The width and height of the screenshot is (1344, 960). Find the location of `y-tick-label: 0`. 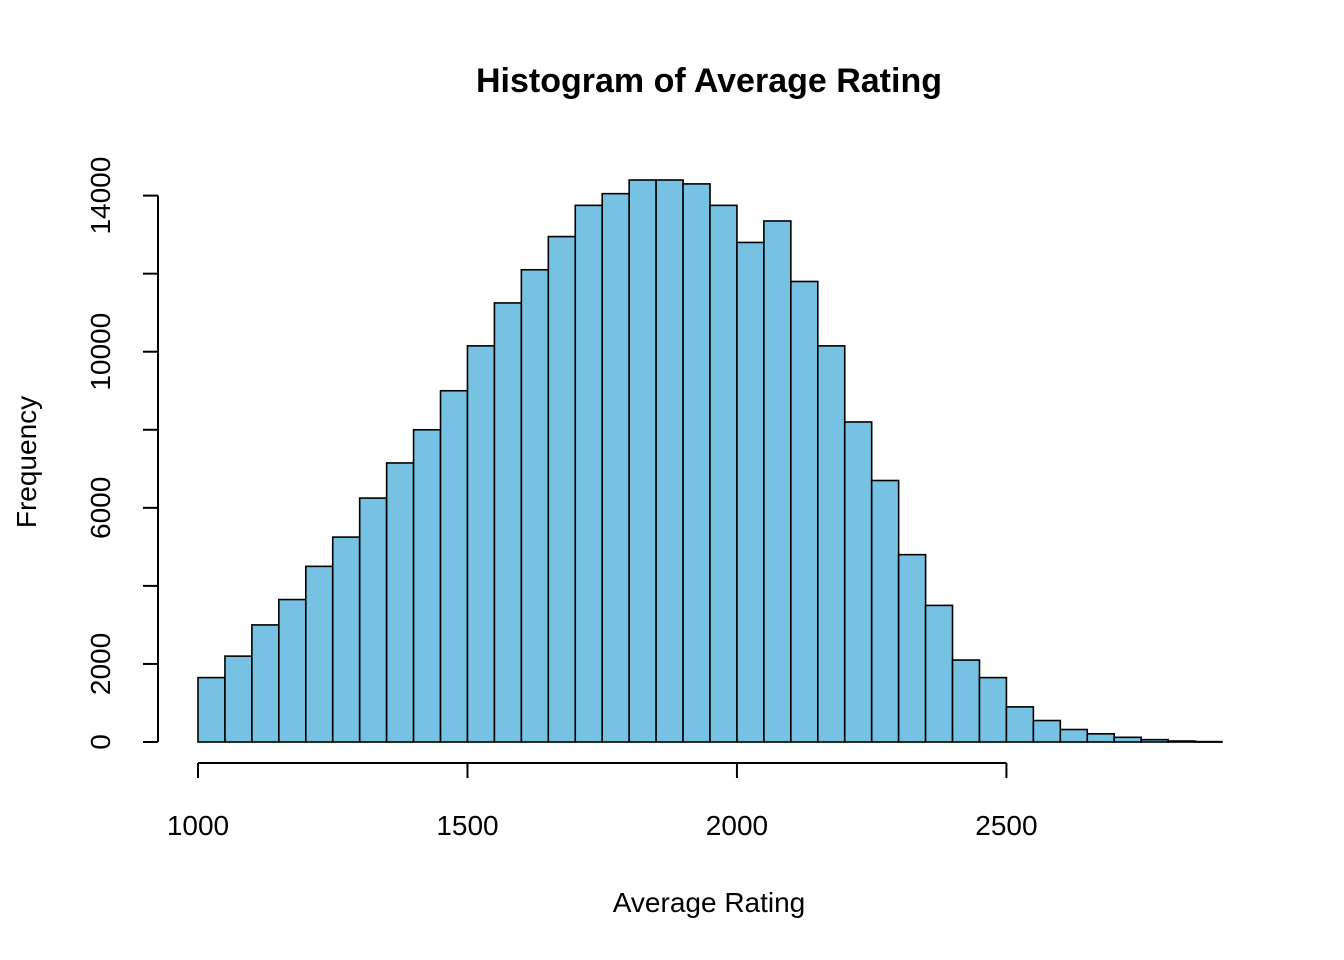

y-tick-label: 0 is located at coordinates (100, 742).